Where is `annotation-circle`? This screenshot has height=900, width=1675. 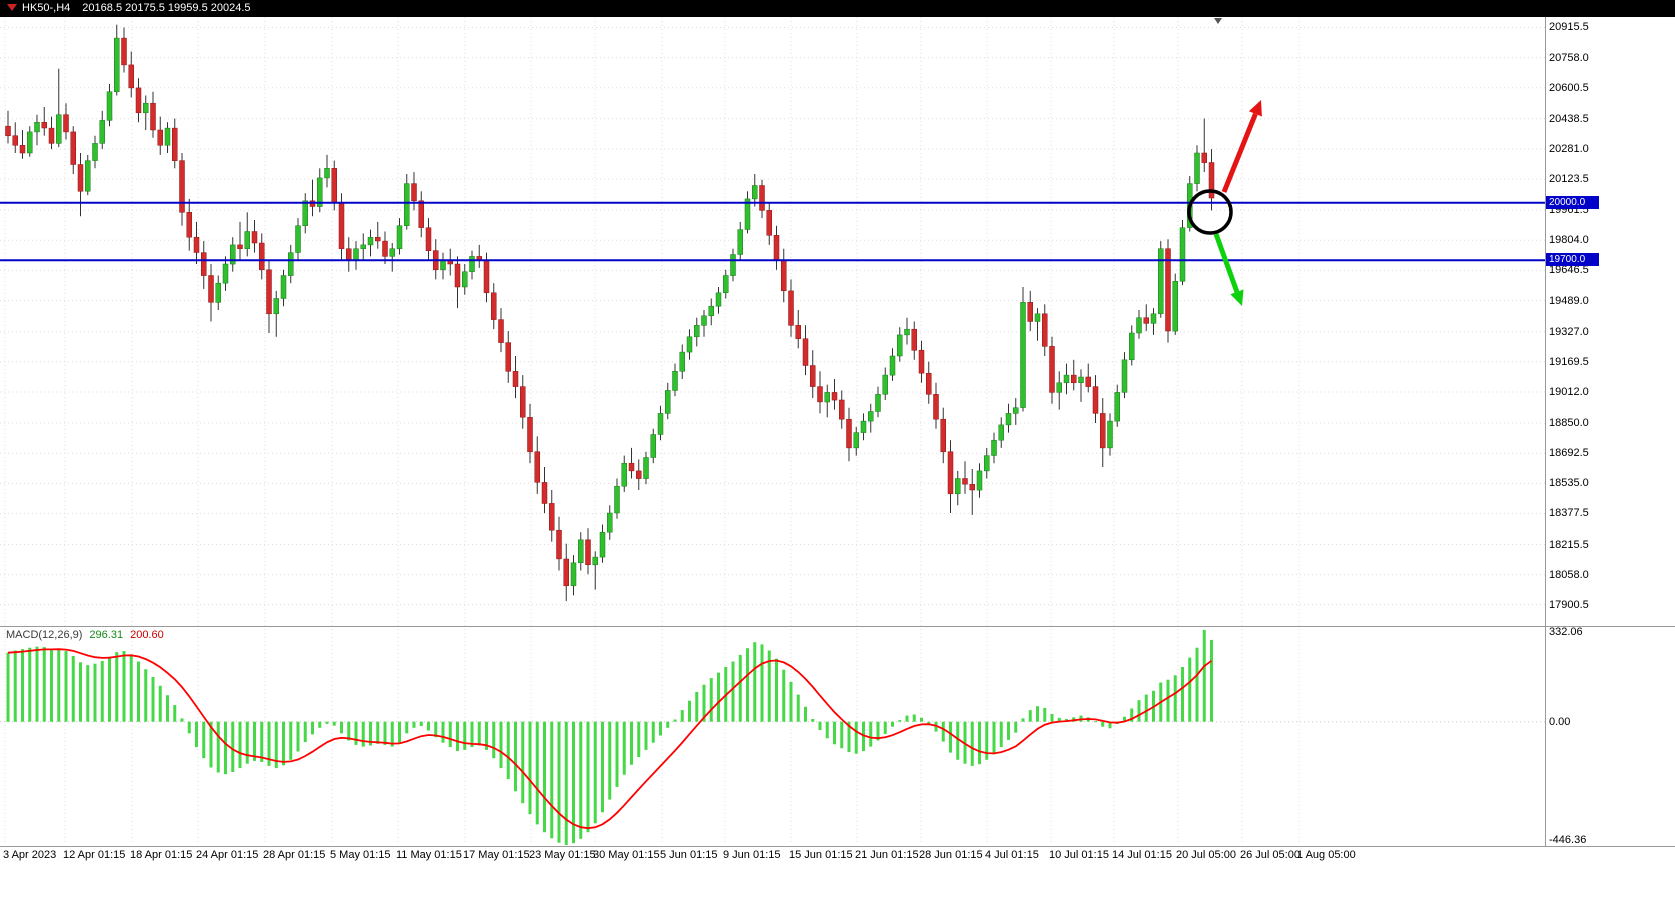
annotation-circle is located at coordinates (1210, 212).